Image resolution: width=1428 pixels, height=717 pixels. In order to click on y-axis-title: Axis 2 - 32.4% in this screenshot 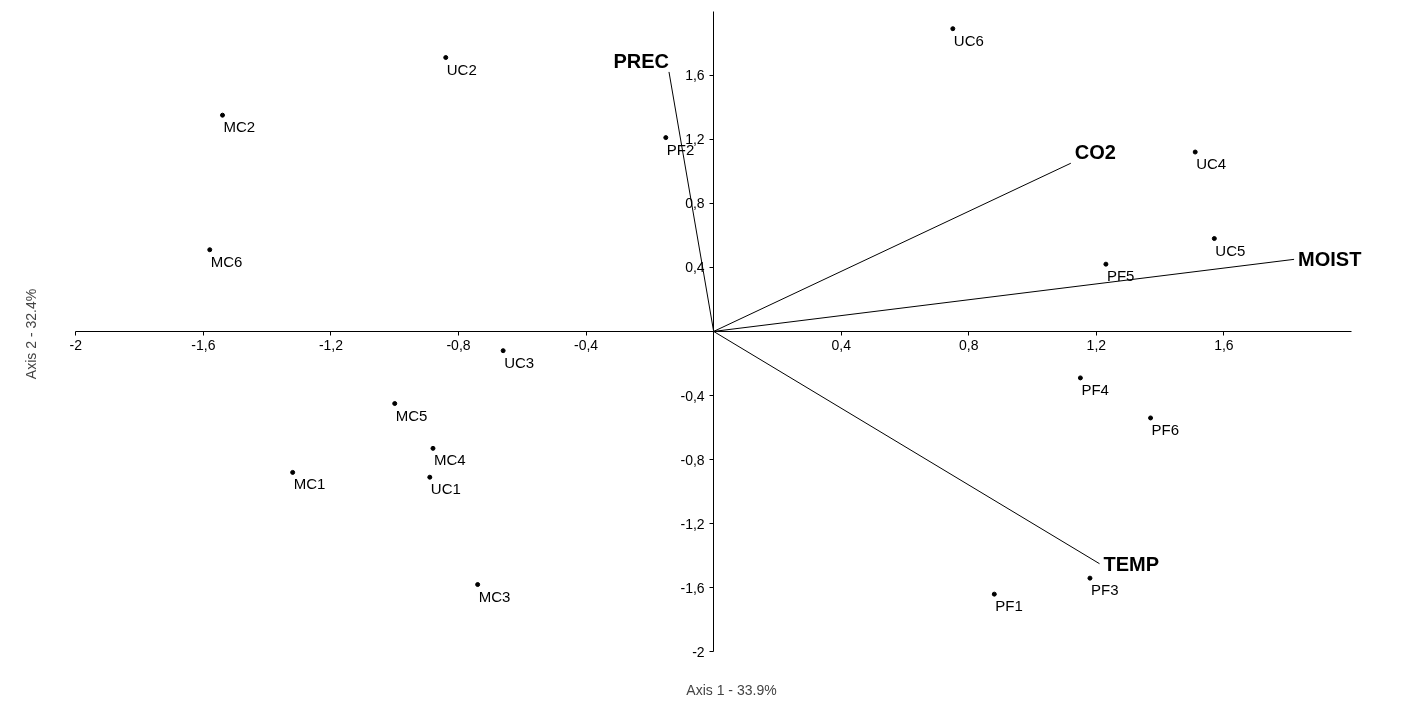, I will do `click(30, 334)`.